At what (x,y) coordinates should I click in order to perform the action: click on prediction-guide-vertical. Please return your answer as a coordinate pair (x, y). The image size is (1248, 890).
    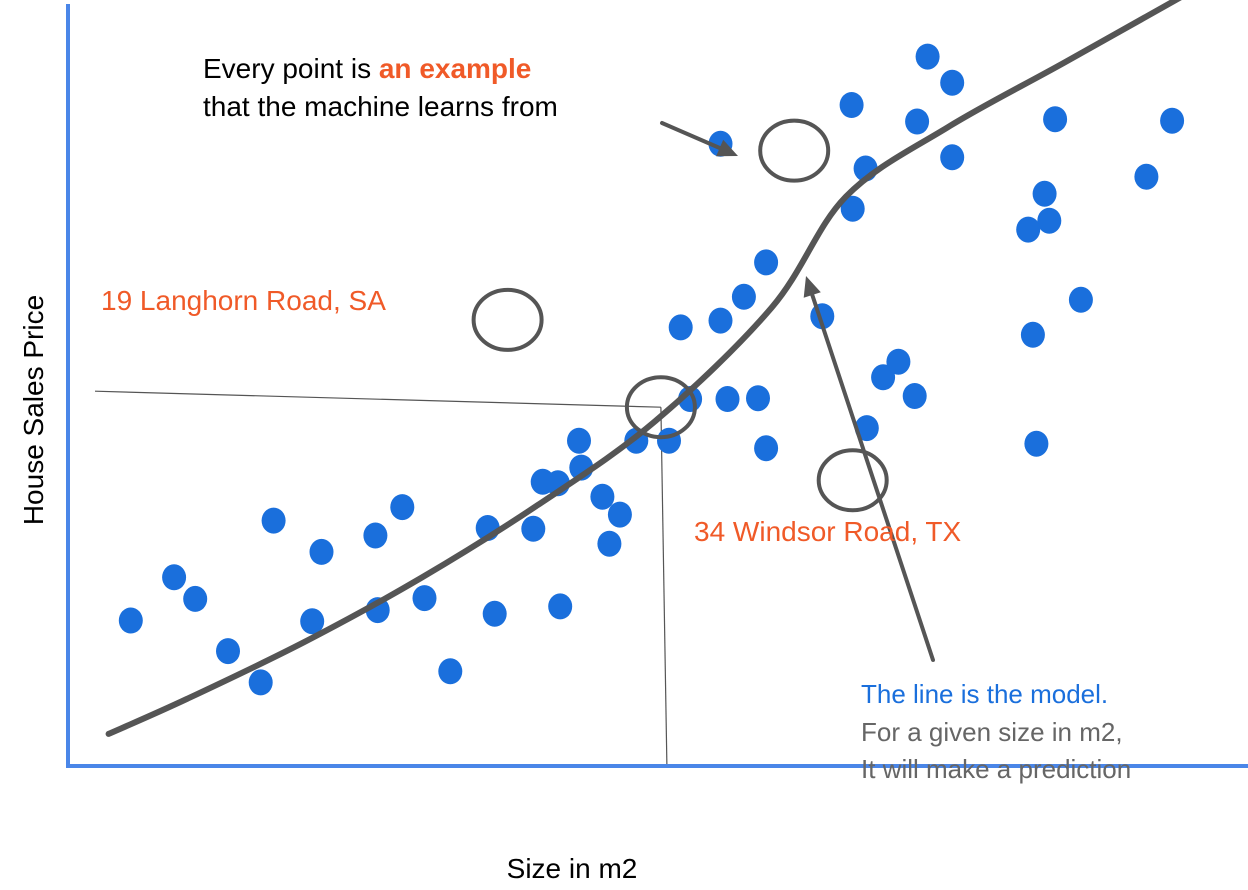
    Looking at the image, I should click on (664, 587).